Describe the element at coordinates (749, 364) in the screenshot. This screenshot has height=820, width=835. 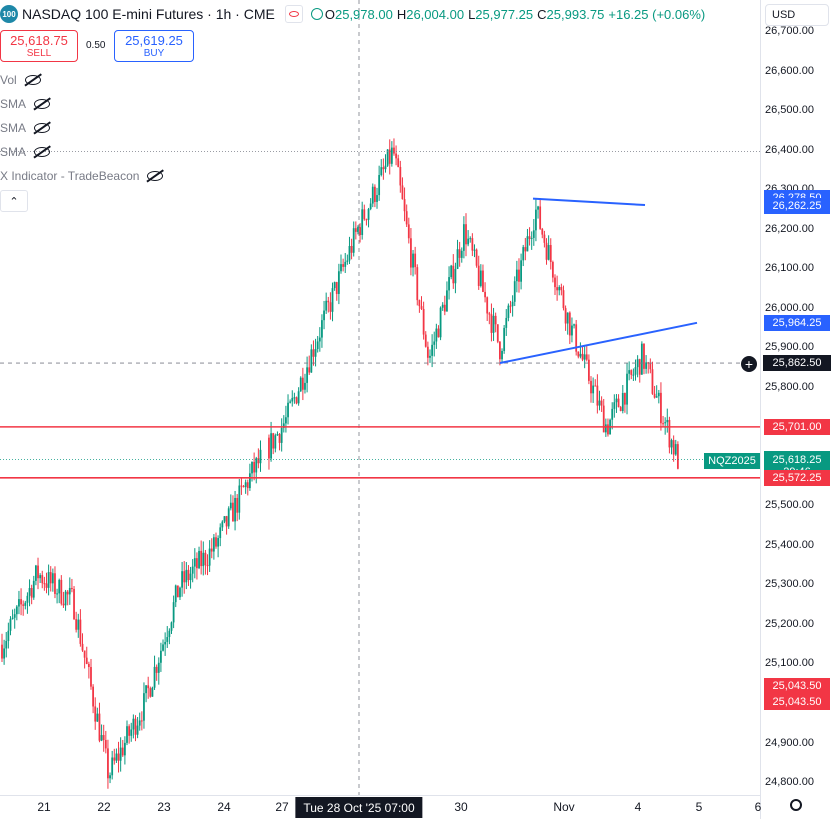
I see `add-alert-icon: +` at that location.